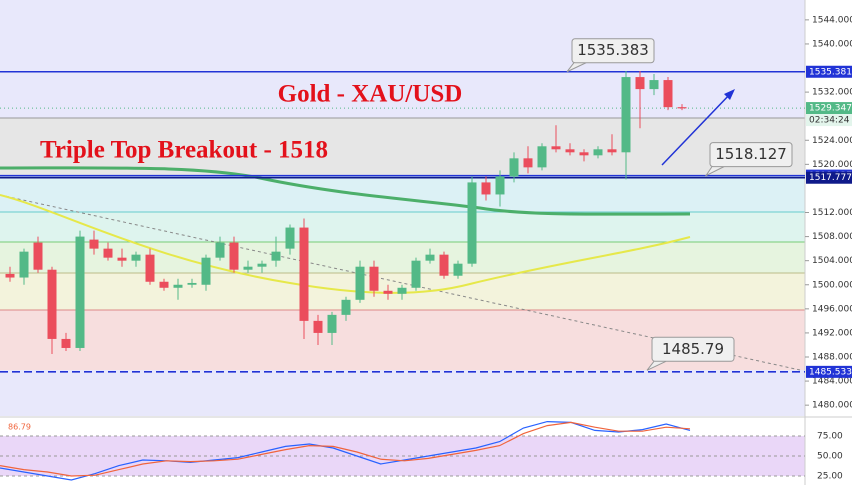  Describe the element at coordinates (345, 449) in the screenshot. I see `stoch-line` at that location.